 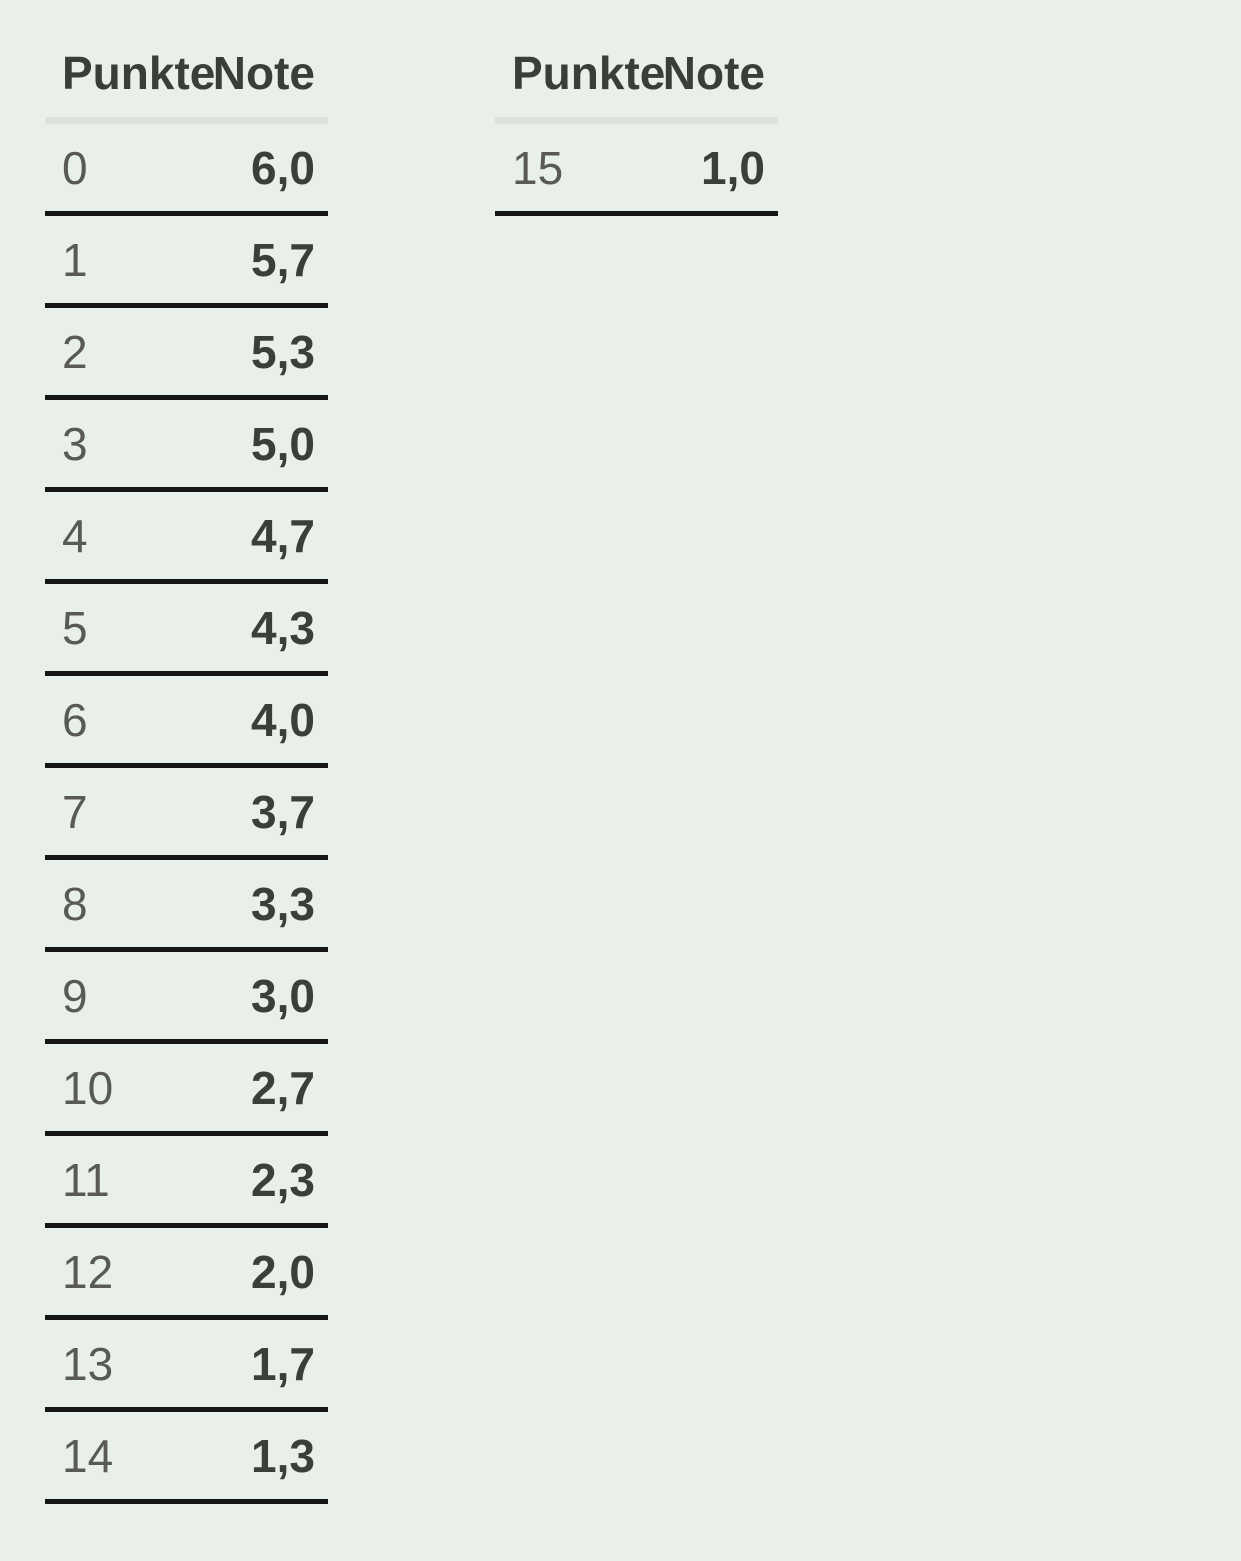 What do you see at coordinates (115, 260) in the screenshot?
I see `punkte-cell: 1` at bounding box center [115, 260].